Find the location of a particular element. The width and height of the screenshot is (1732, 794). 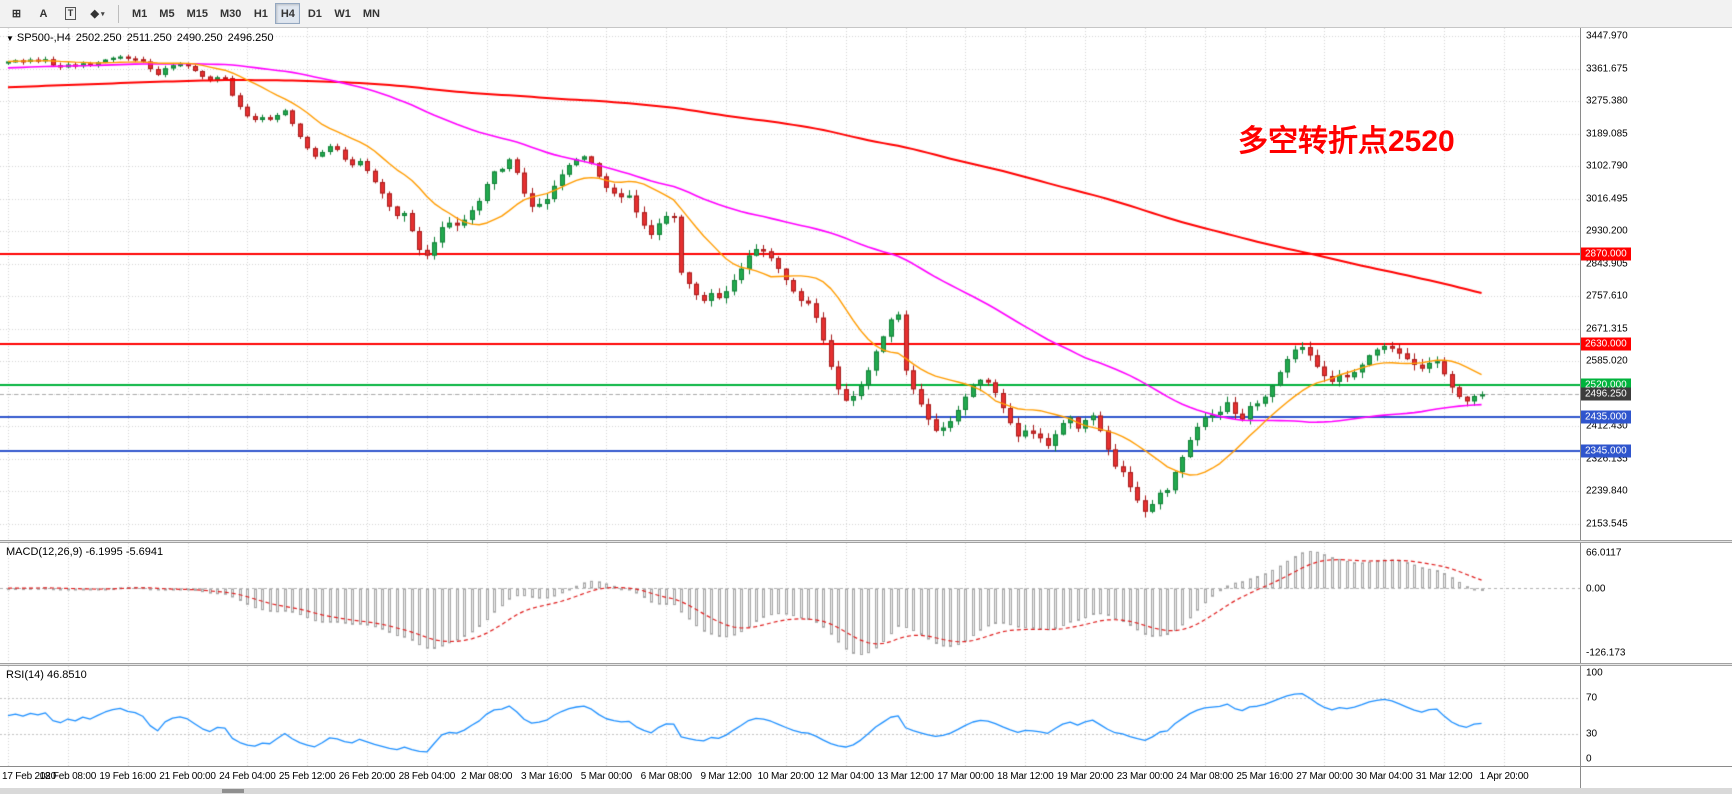

macd-axis-label: 0.00 is located at coordinates (1596, 588).